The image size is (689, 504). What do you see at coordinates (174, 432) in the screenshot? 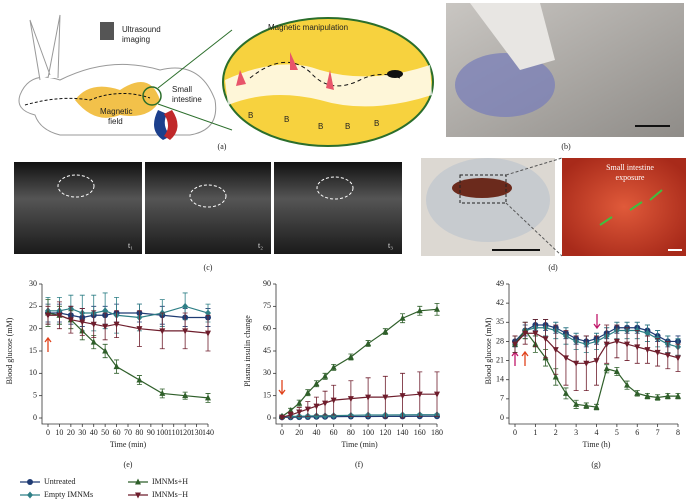
I see `x-tick-label: 110` at bounding box center [174, 432].